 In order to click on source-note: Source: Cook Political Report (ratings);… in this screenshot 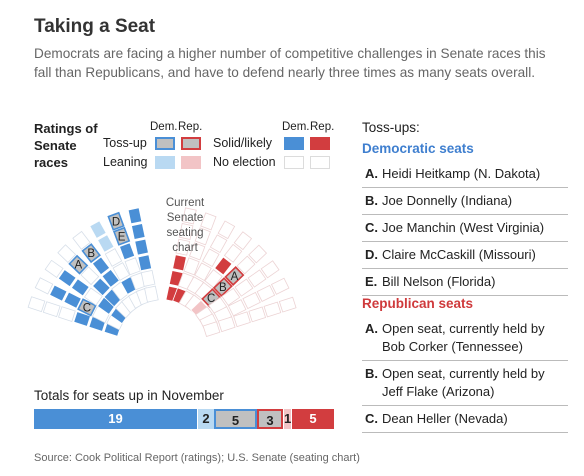, I will do `click(197, 458)`.